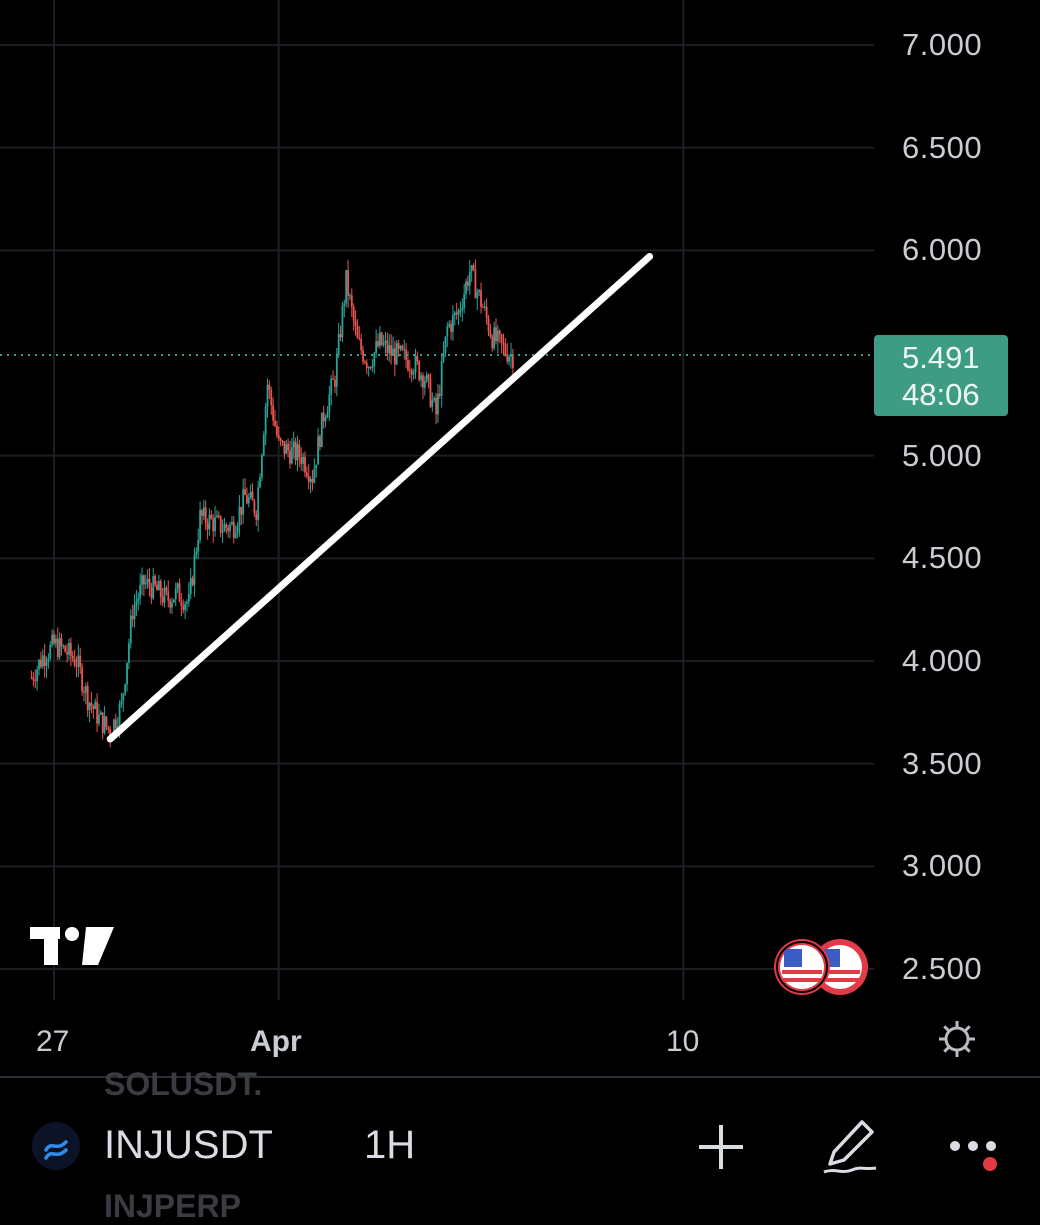 This screenshot has height=1225, width=1040. Describe the element at coordinates (721, 1147) in the screenshot. I see `plus-icon` at that location.